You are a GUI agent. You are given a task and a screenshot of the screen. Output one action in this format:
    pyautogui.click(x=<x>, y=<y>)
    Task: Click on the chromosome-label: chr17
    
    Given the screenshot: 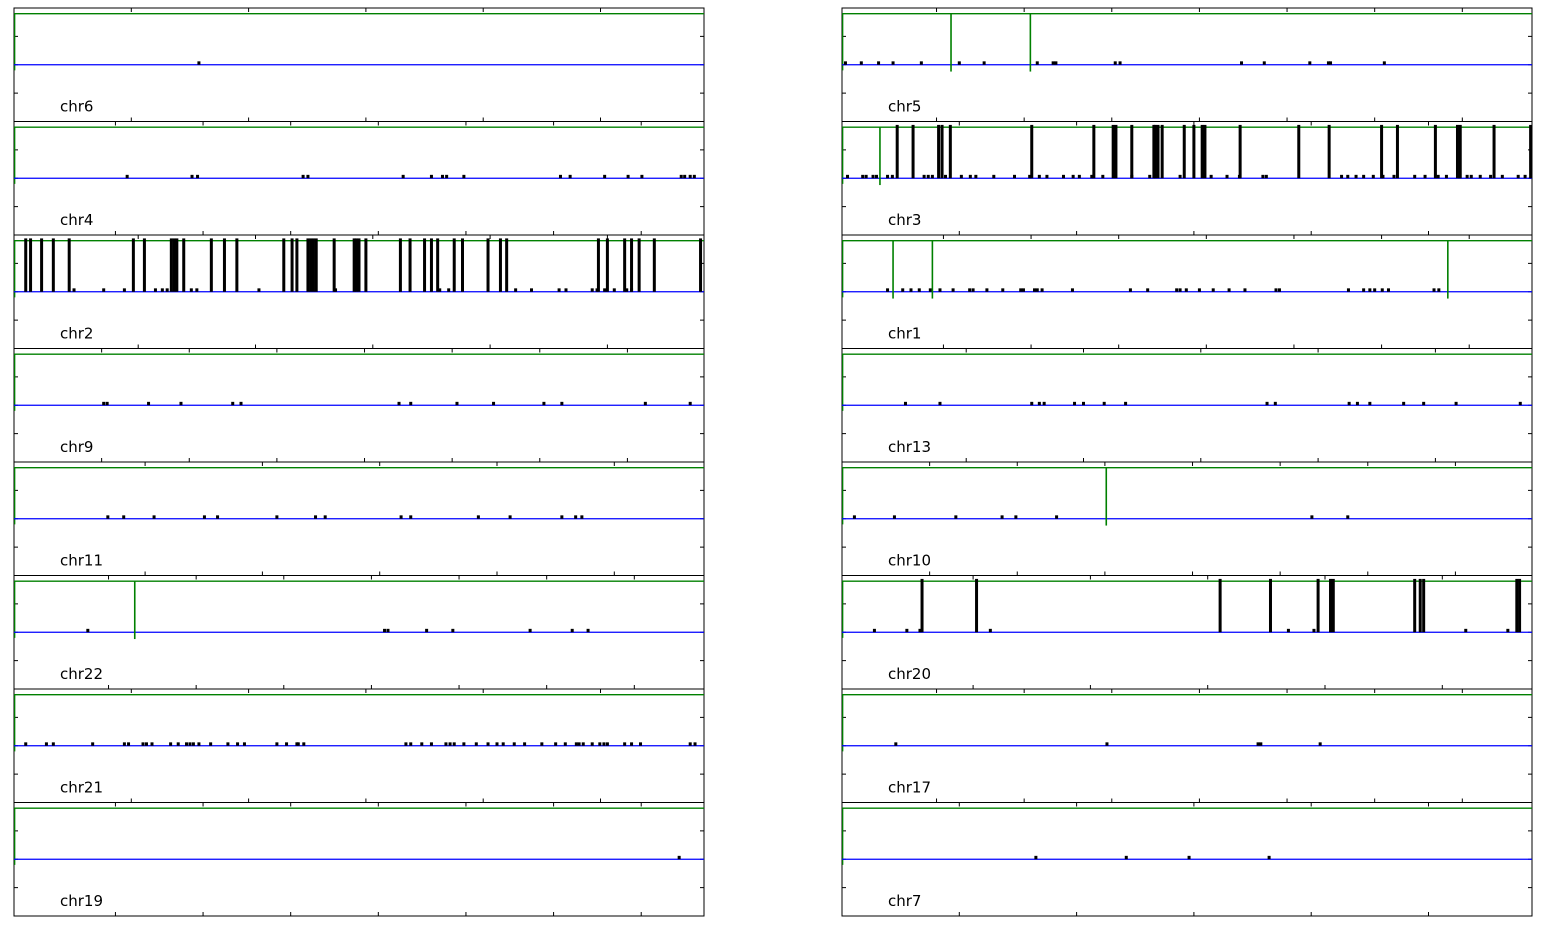 What is the action you would take?
    pyautogui.click(x=909, y=788)
    